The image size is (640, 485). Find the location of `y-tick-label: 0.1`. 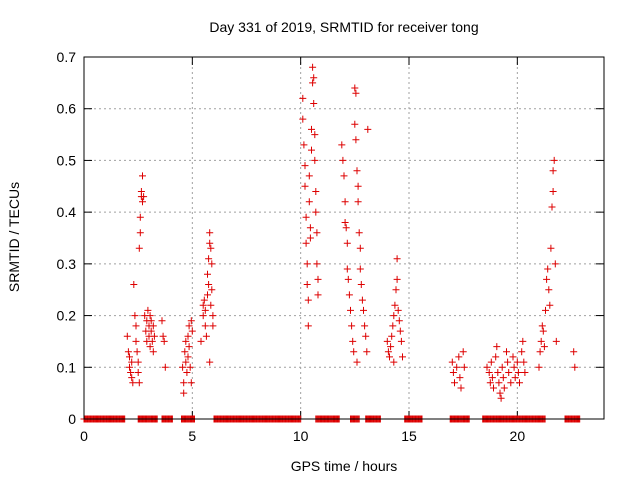

y-tick-label: 0.1 is located at coordinates (67, 367).